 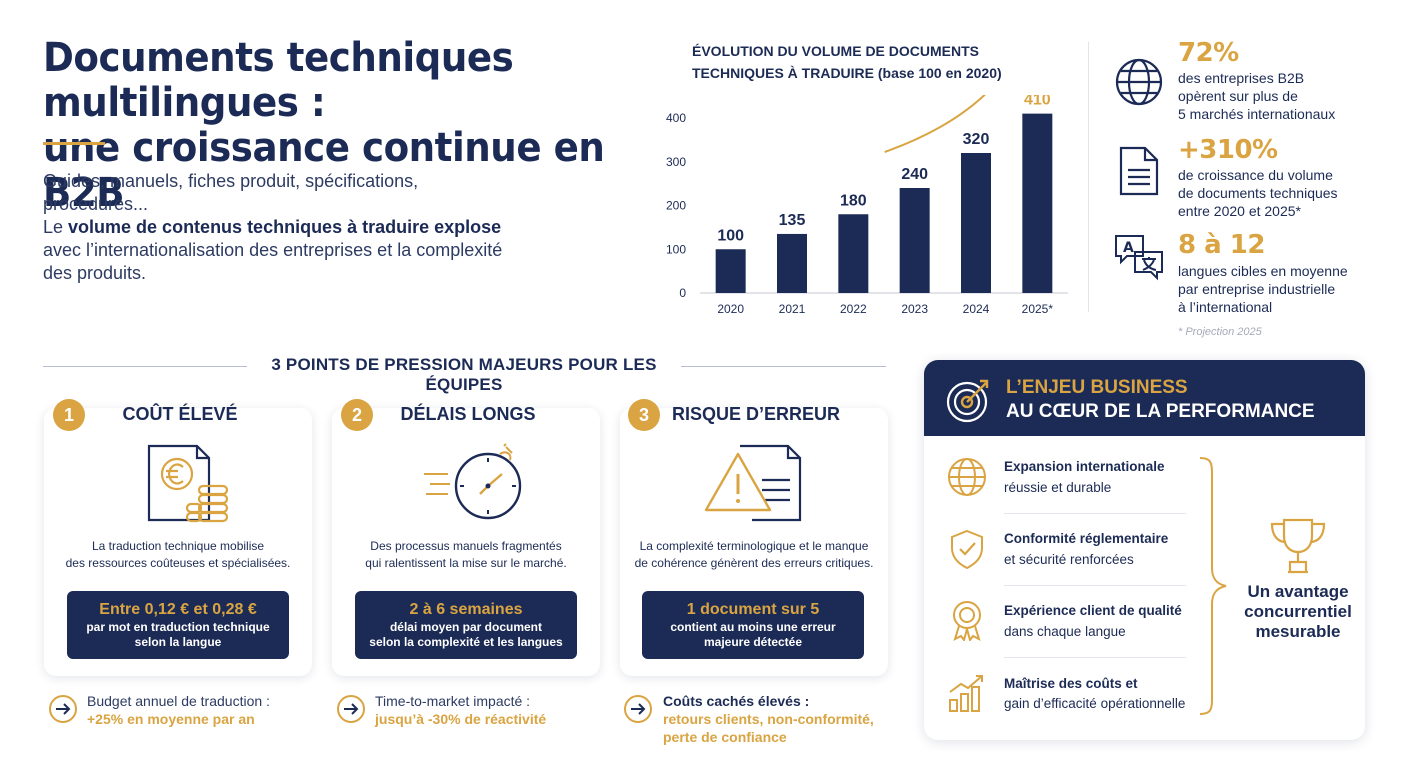 I want to click on conclusion-line: mesurable, so click(x=1298, y=631).